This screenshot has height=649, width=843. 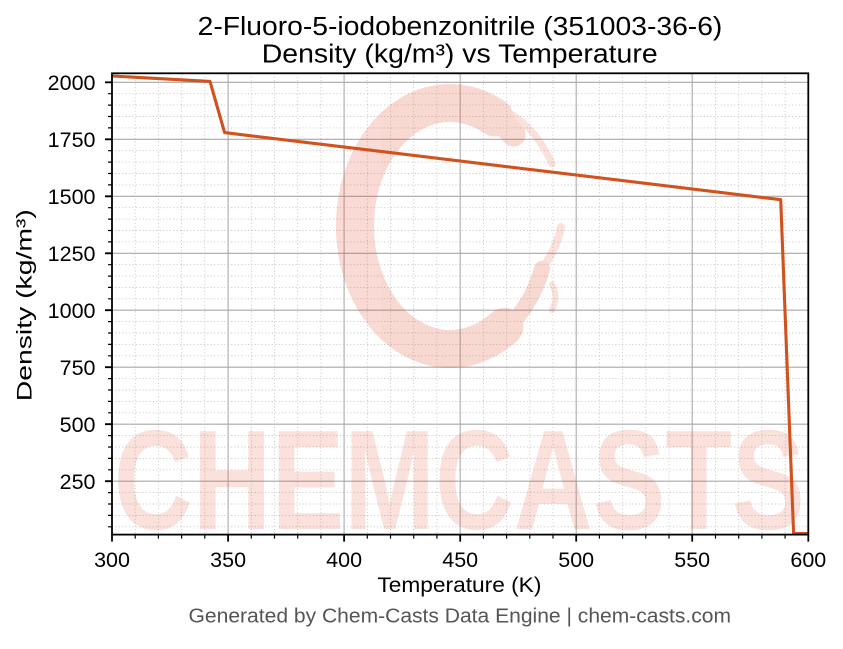 What do you see at coordinates (460, 54) in the screenshot?
I see `svg-text: Density (kg/m³) vs Temperature` at bounding box center [460, 54].